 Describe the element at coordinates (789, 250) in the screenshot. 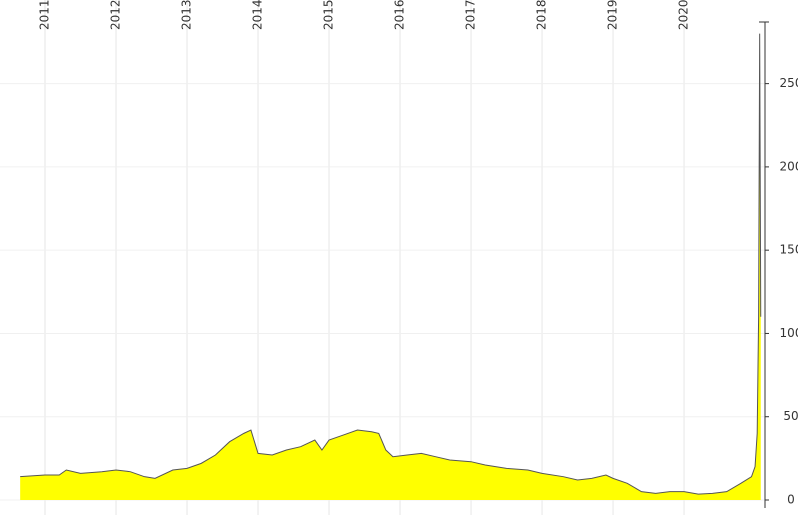

I see `y-tick-label: 150` at that location.